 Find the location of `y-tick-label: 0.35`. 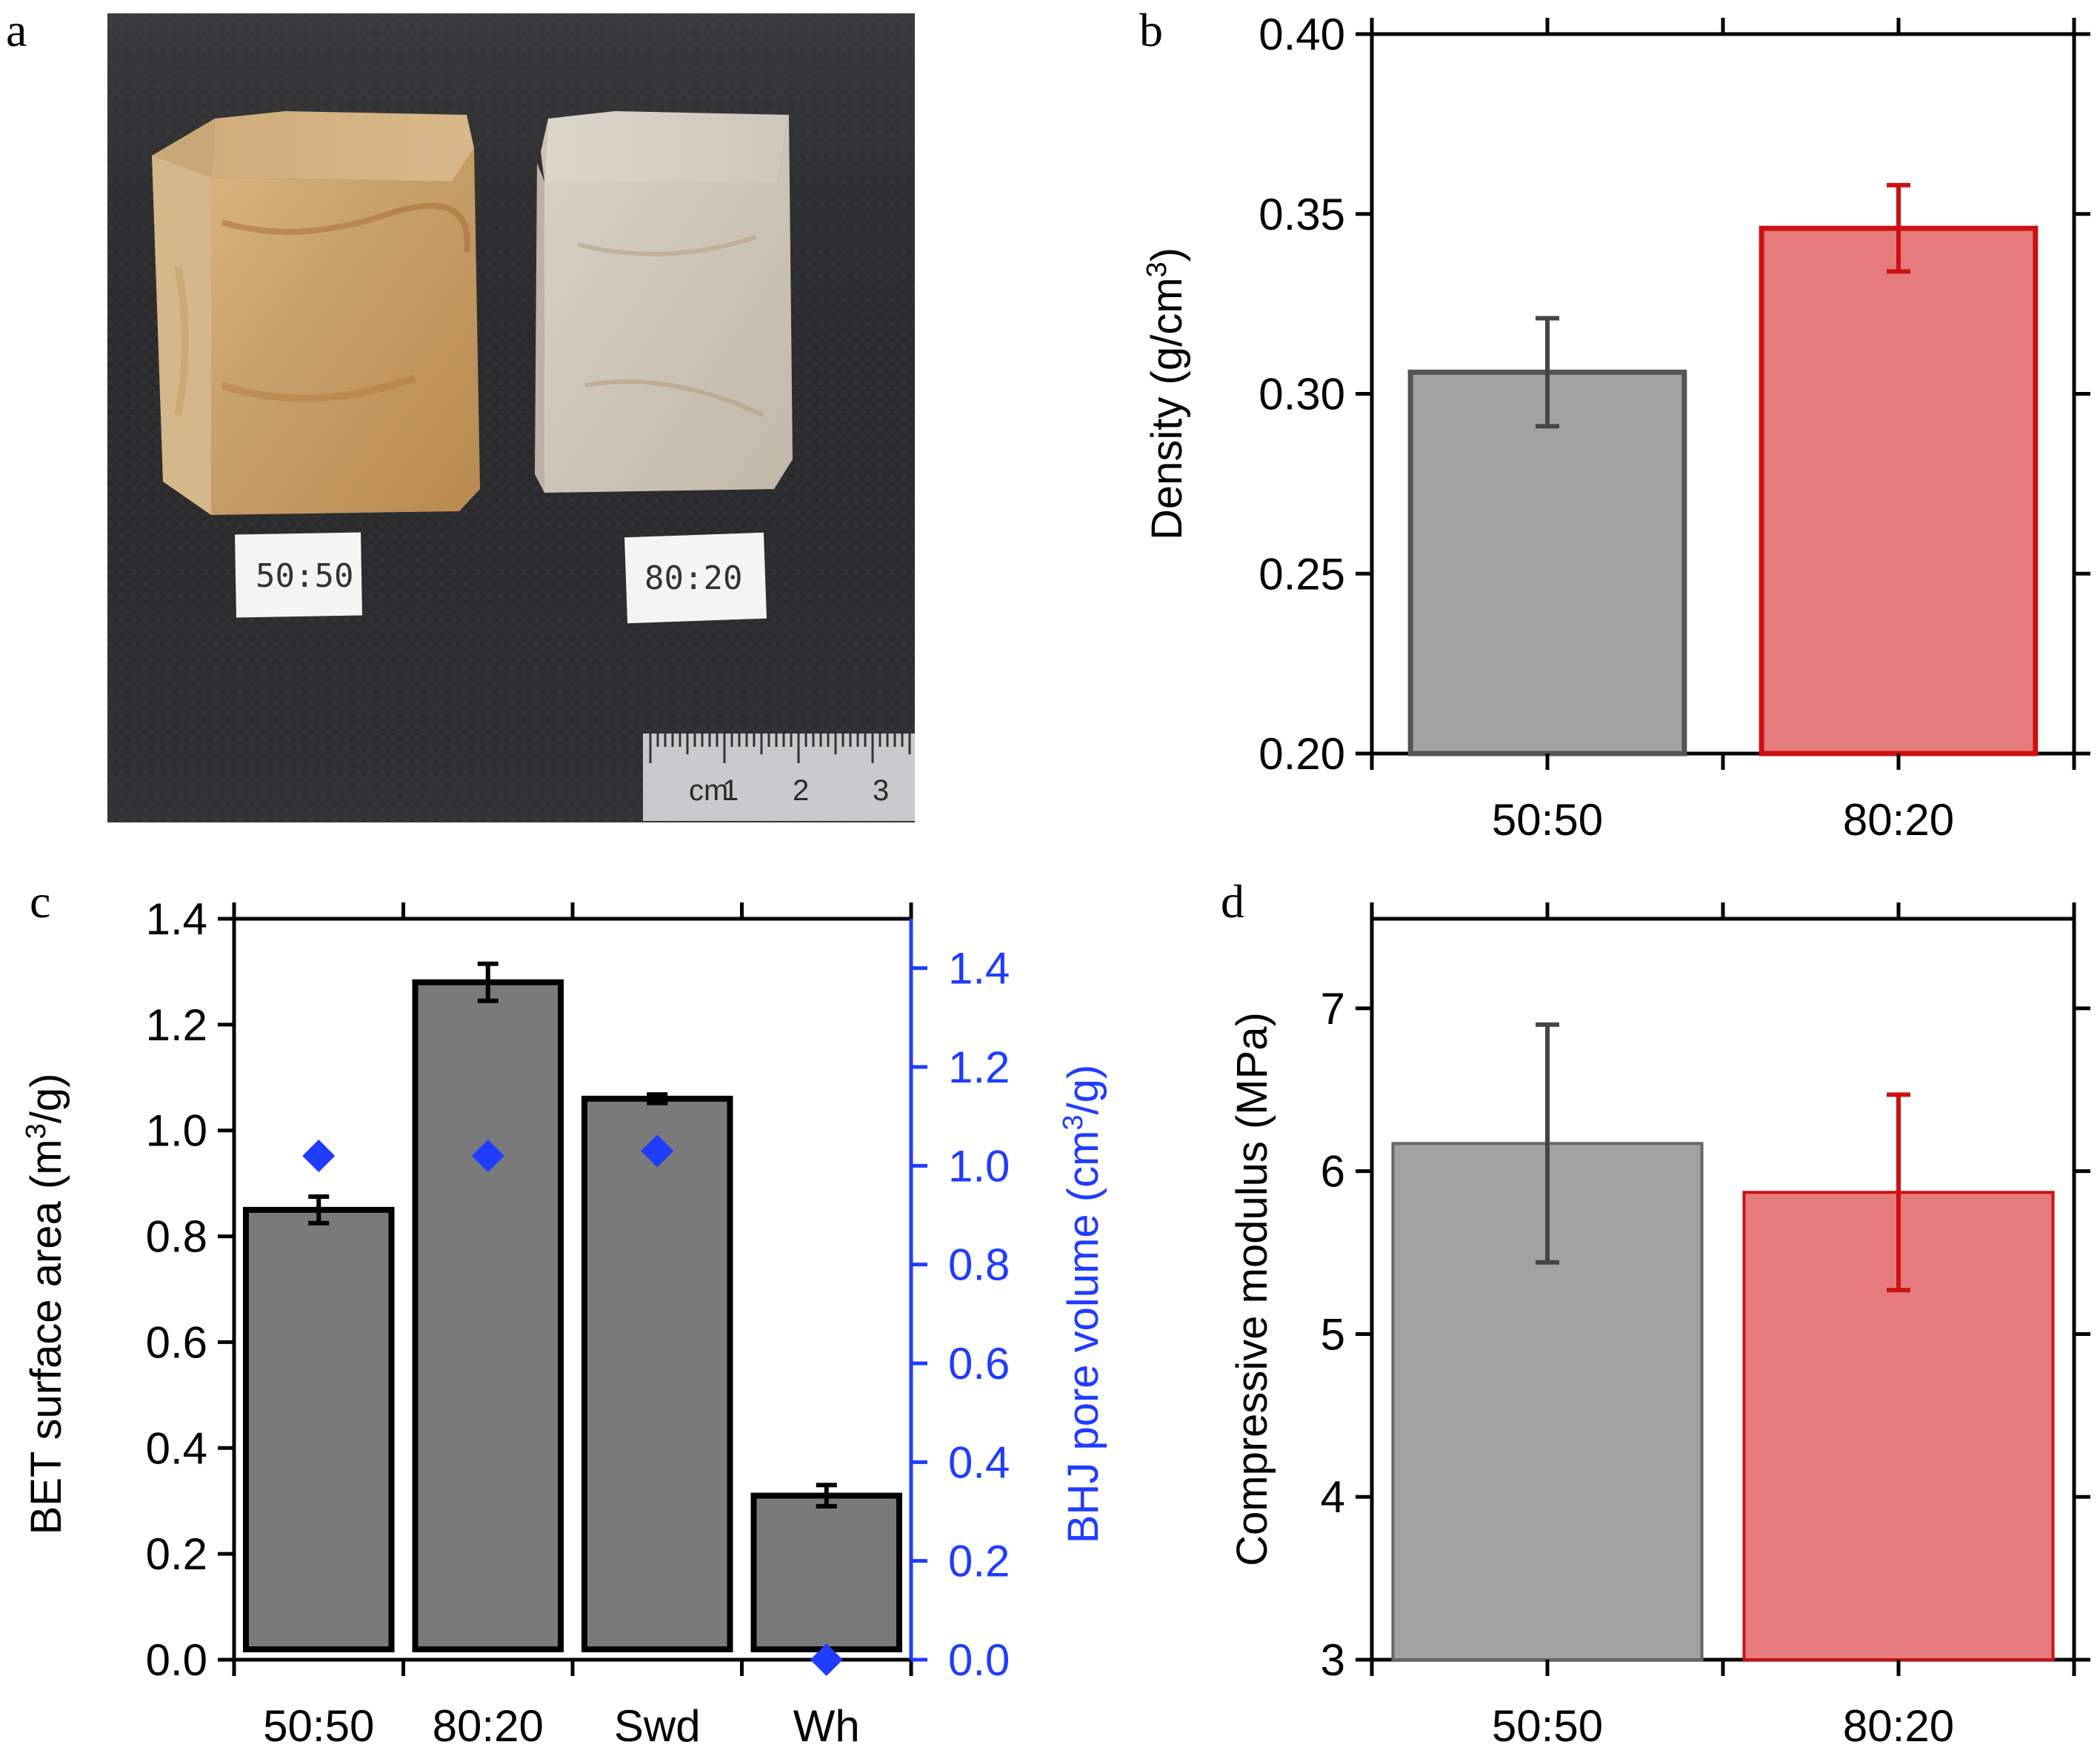

y-tick-label: 0.35 is located at coordinates (1302, 214).